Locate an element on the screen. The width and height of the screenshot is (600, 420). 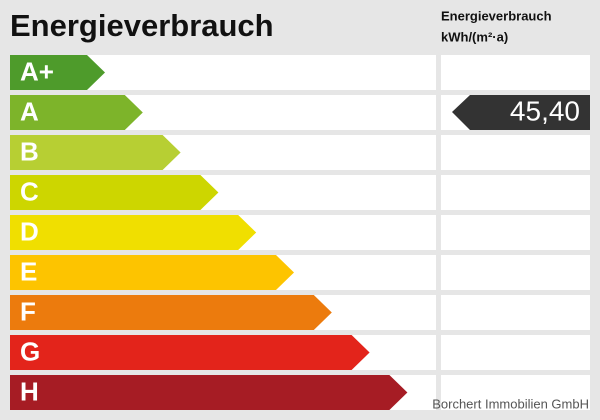
header-line: Energieverbrauch is located at coordinates (496, 15).